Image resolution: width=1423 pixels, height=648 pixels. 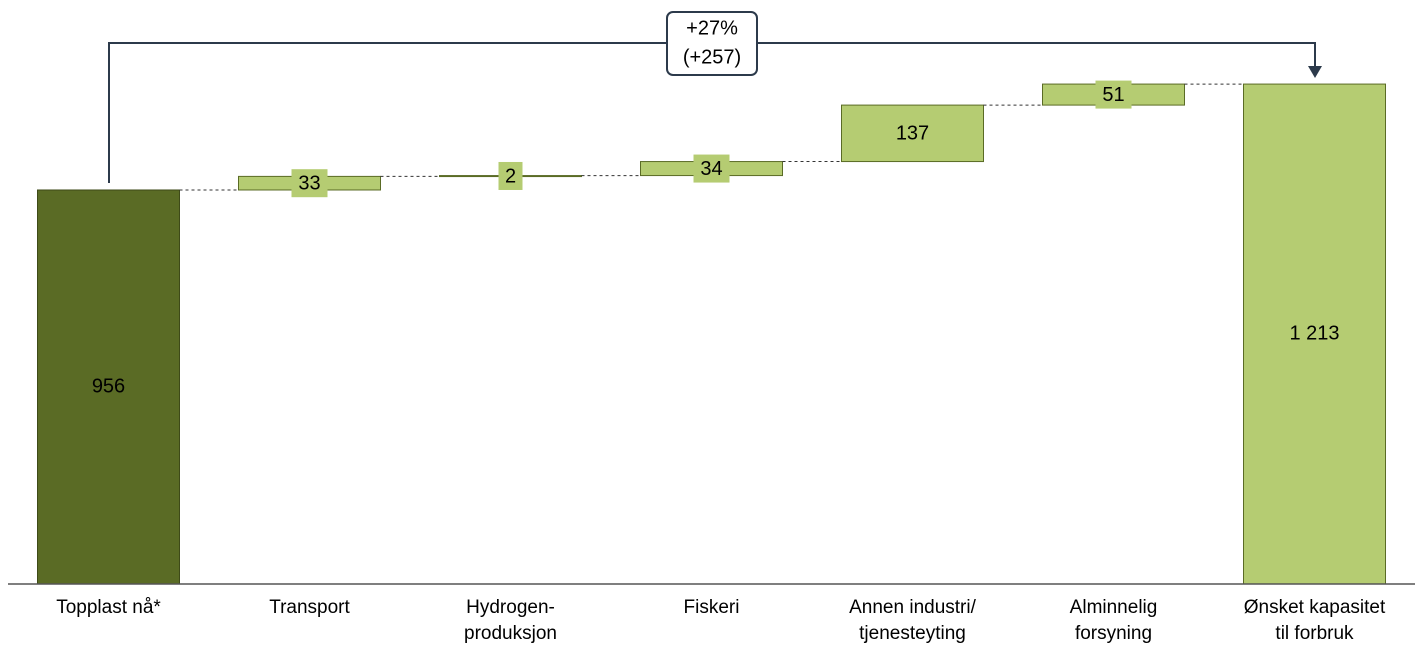 I want to click on x-tick-label: til forbruk, so click(x=1314, y=633).